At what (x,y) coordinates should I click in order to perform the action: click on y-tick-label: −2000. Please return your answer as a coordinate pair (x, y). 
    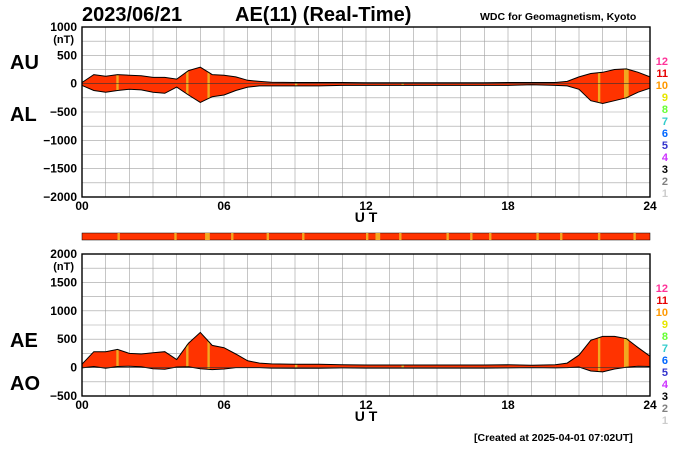
    Looking at the image, I should click on (60, 197).